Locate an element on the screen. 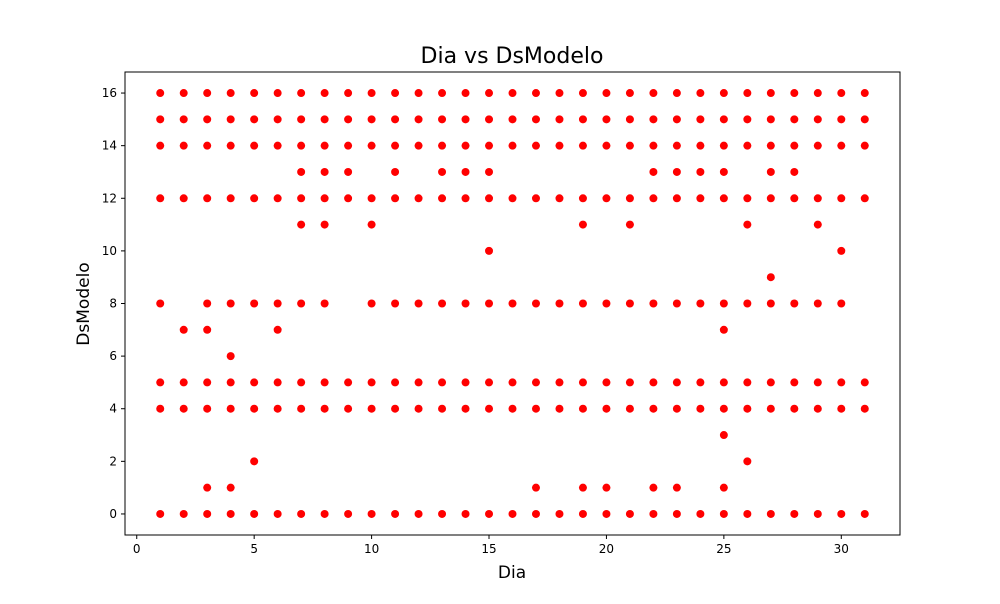 Image resolution: width=1000 pixels, height=604 pixels. x-tick-label: 30 is located at coordinates (841, 549).